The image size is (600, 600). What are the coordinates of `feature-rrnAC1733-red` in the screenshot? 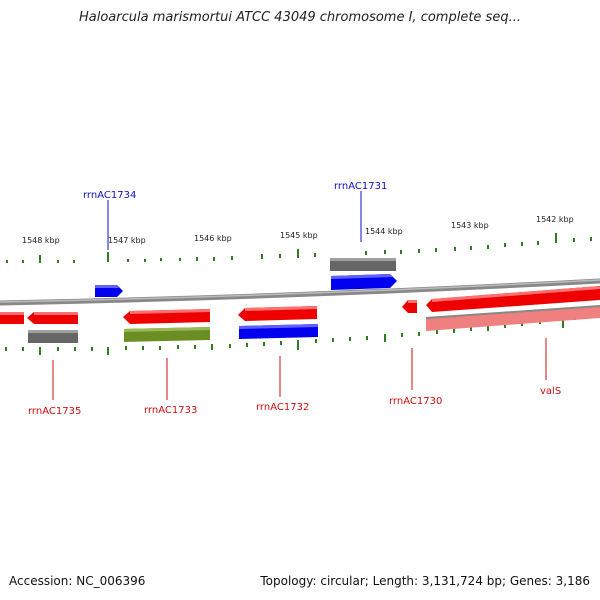 It's located at (166, 316).